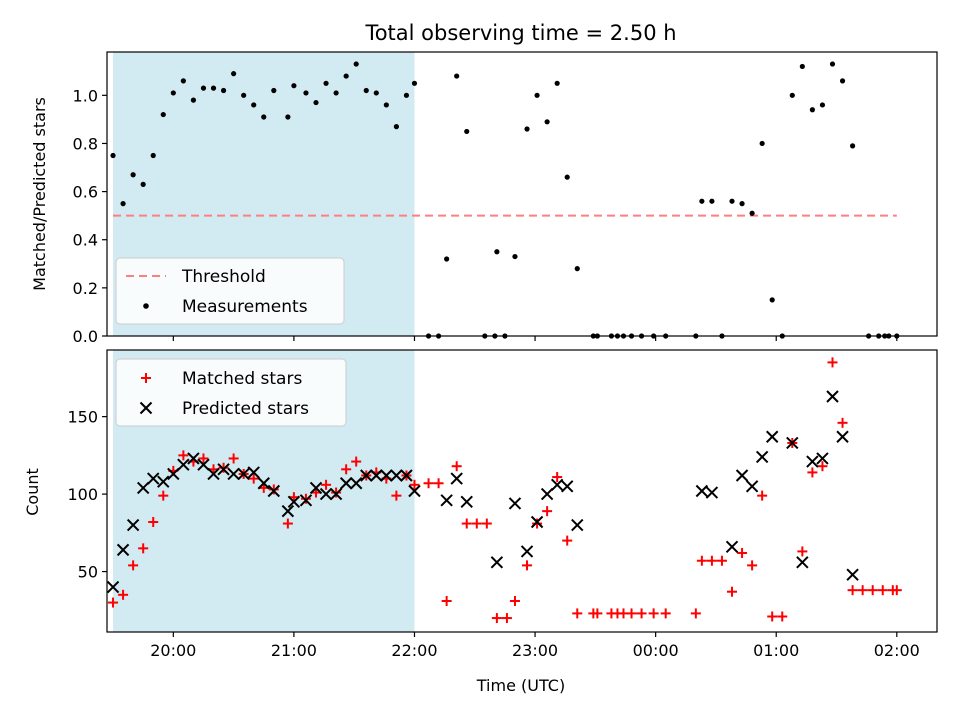 Image resolution: width=960 pixels, height=720 pixels. I want to click on bottom-y-axis-label: Count, so click(32, 492).